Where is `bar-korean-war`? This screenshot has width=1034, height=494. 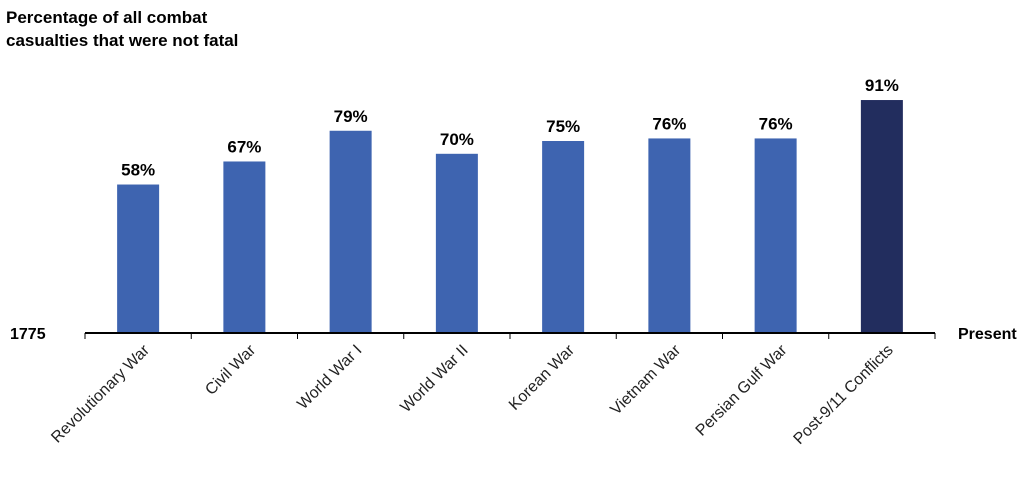 bar-korean-war is located at coordinates (563, 237).